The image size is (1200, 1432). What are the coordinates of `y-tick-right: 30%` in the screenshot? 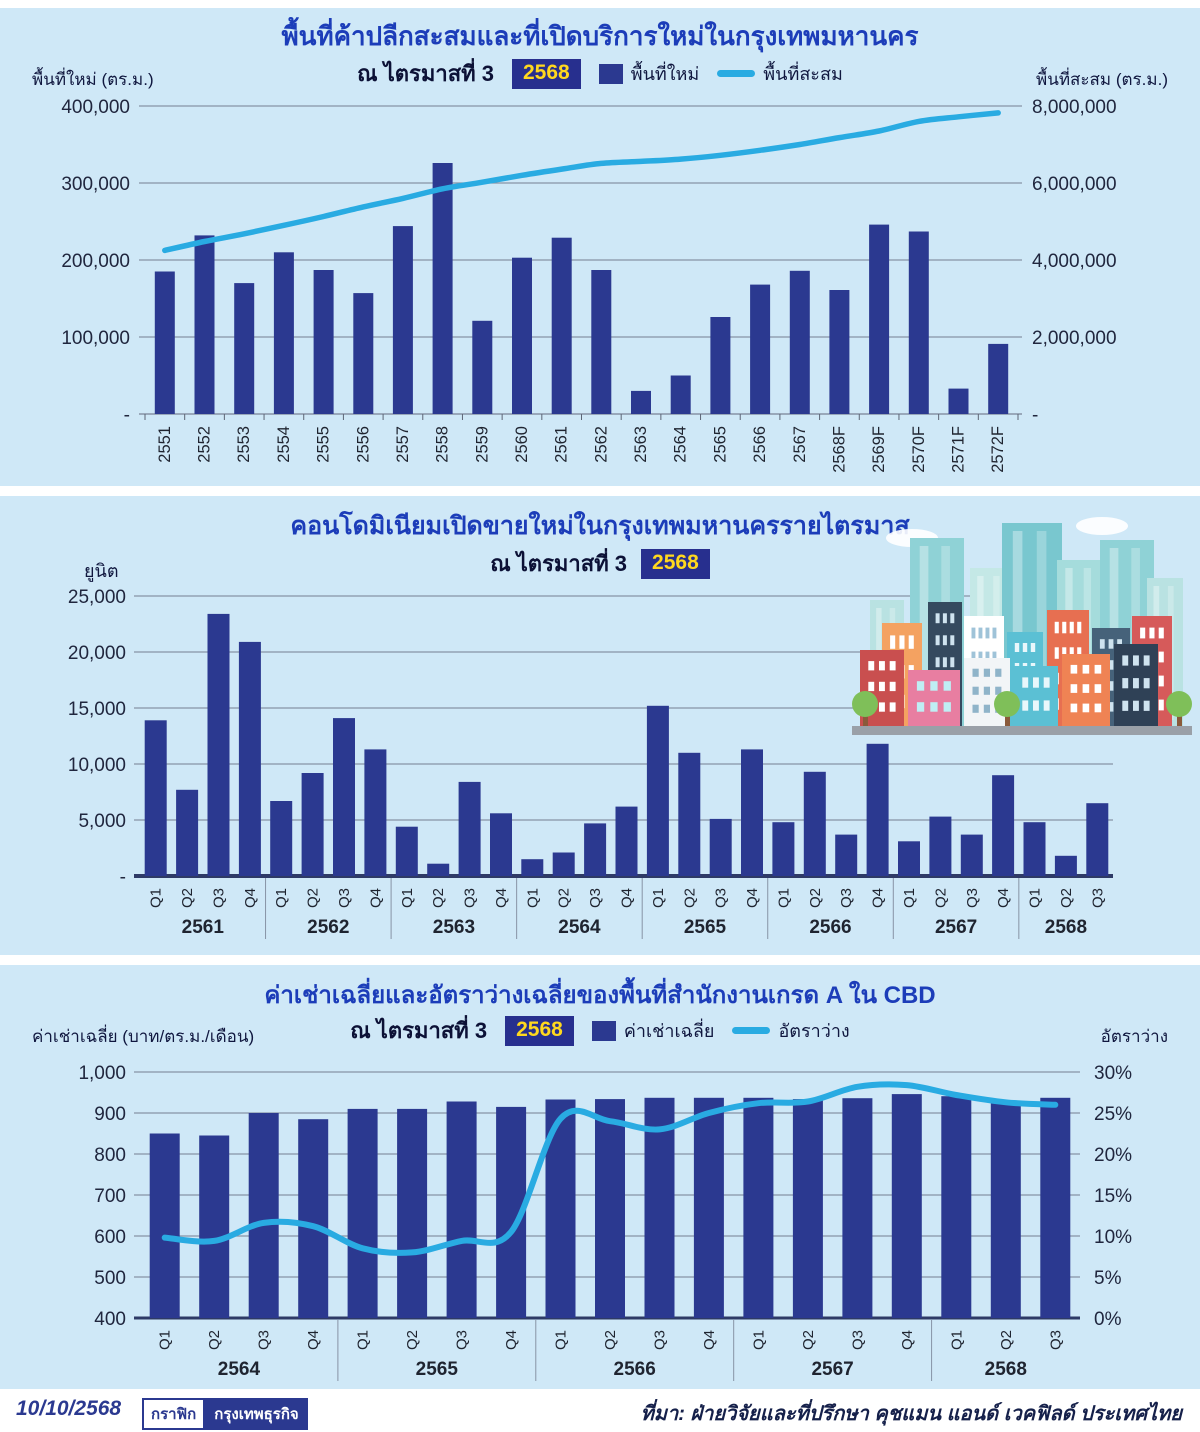 It's located at (1113, 1073).